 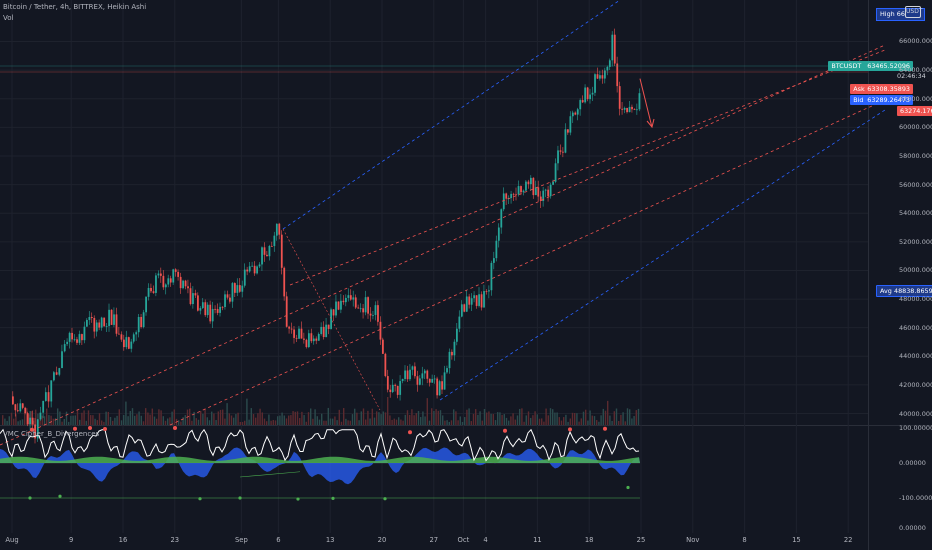 What do you see at coordinates (914, 12) in the screenshot?
I see `currency-button: USDT` at bounding box center [914, 12].